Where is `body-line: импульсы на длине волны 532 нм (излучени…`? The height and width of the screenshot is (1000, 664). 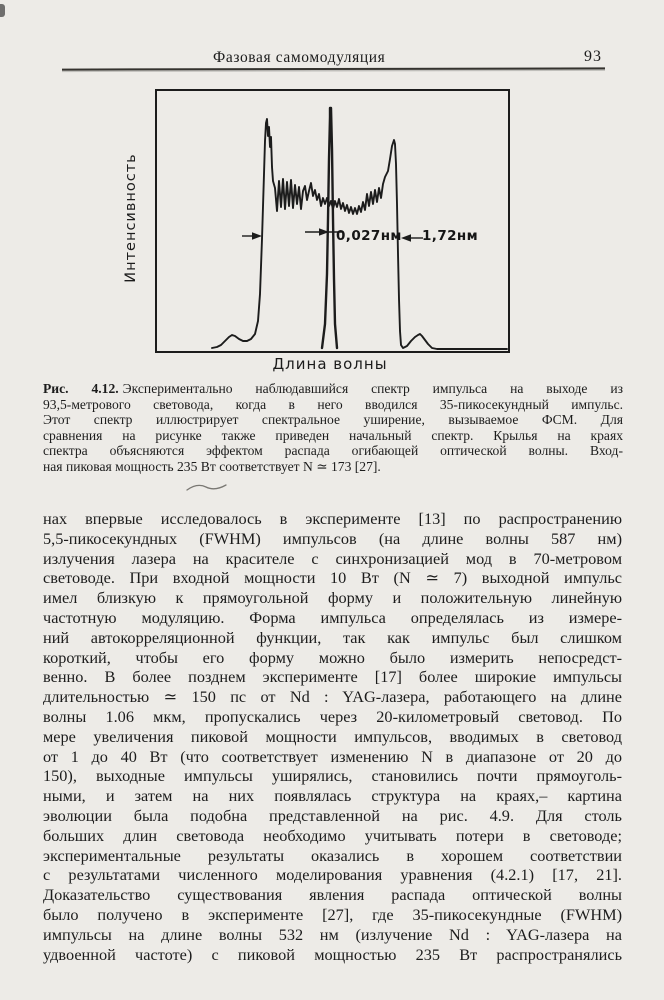 body-line: импульсы на длине волны 532 нм (излучени… is located at coordinates (332, 934).